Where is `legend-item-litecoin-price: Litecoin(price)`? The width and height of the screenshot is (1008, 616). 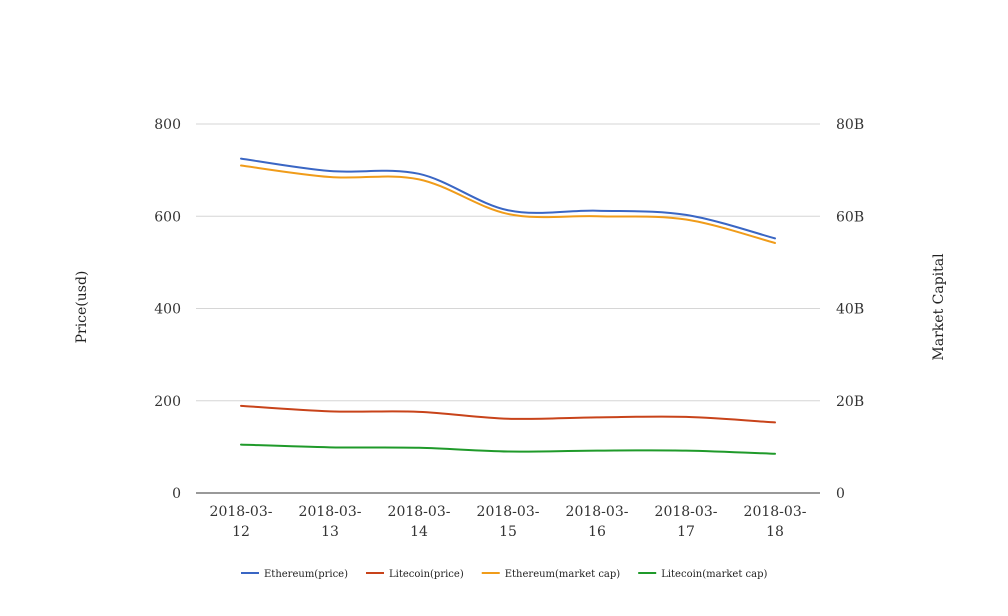
legend-item-litecoin-price: Litecoin(price) is located at coordinates (414, 574).